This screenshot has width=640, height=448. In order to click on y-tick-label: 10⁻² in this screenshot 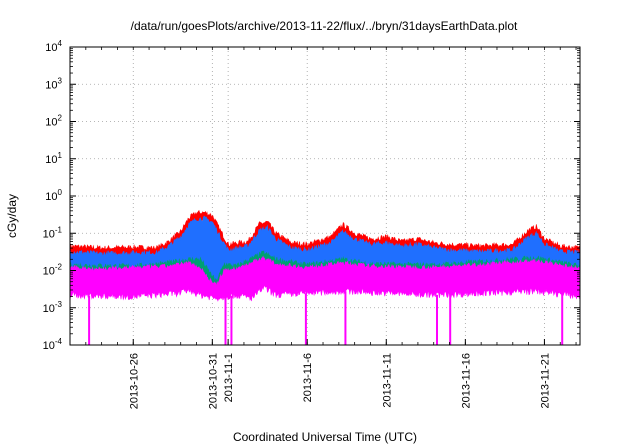, I will do `click(53, 270)`.